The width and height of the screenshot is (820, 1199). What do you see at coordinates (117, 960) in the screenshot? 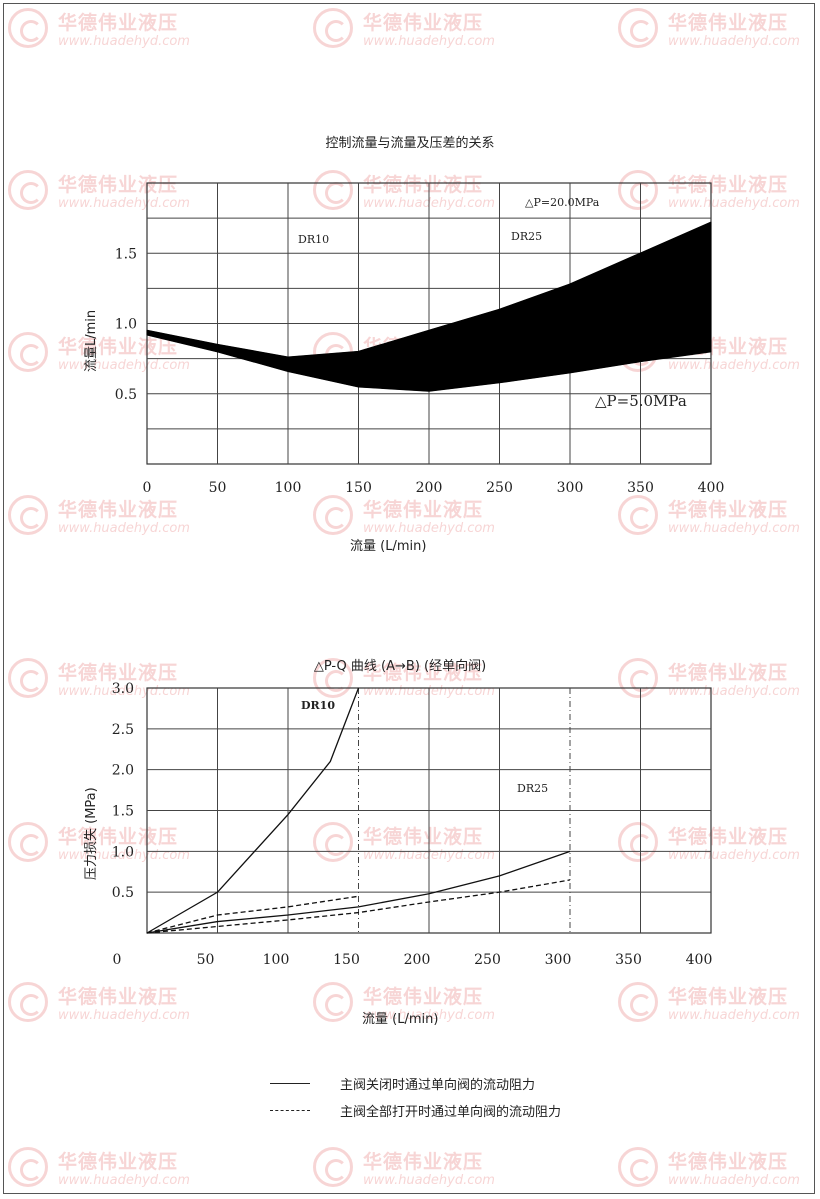
I see `chart2-x-tick: 0` at bounding box center [117, 960].